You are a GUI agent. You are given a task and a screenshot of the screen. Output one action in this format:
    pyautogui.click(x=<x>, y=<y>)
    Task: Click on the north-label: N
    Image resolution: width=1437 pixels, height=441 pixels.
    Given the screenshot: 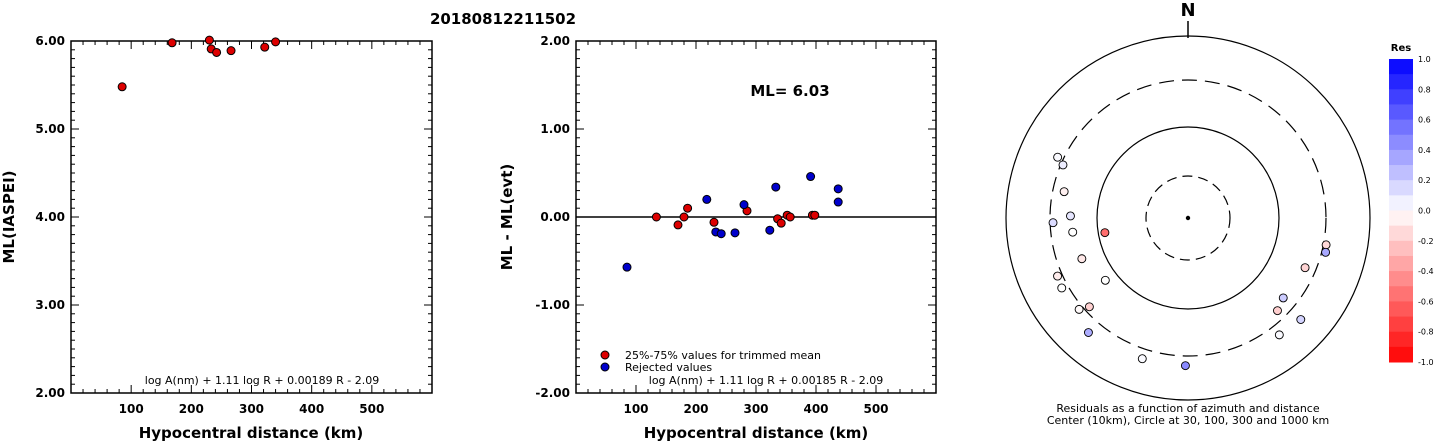 What is the action you would take?
    pyautogui.click(x=1187, y=10)
    